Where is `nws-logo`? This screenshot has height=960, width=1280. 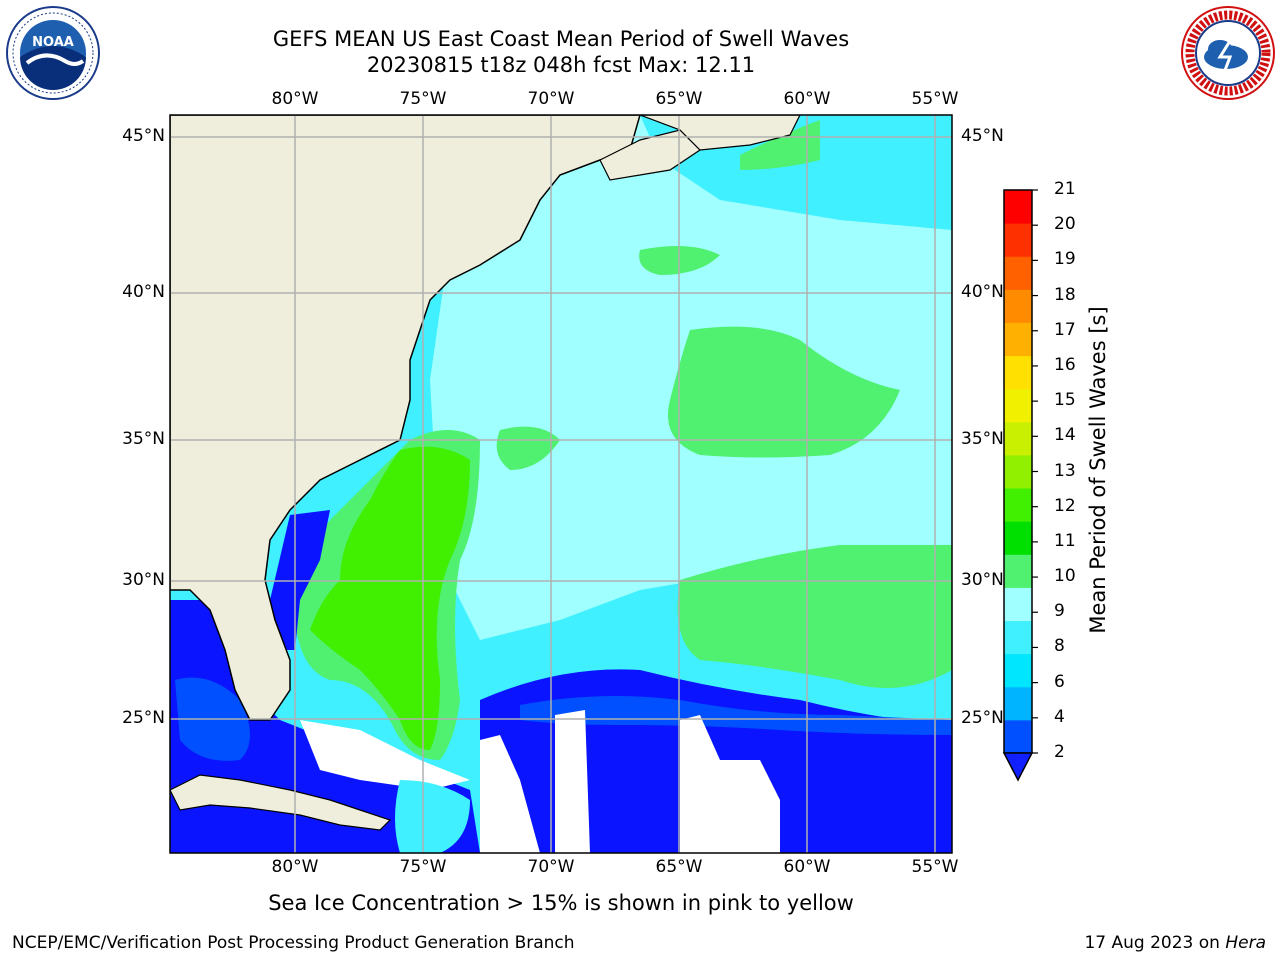 nws-logo is located at coordinates (1228, 53).